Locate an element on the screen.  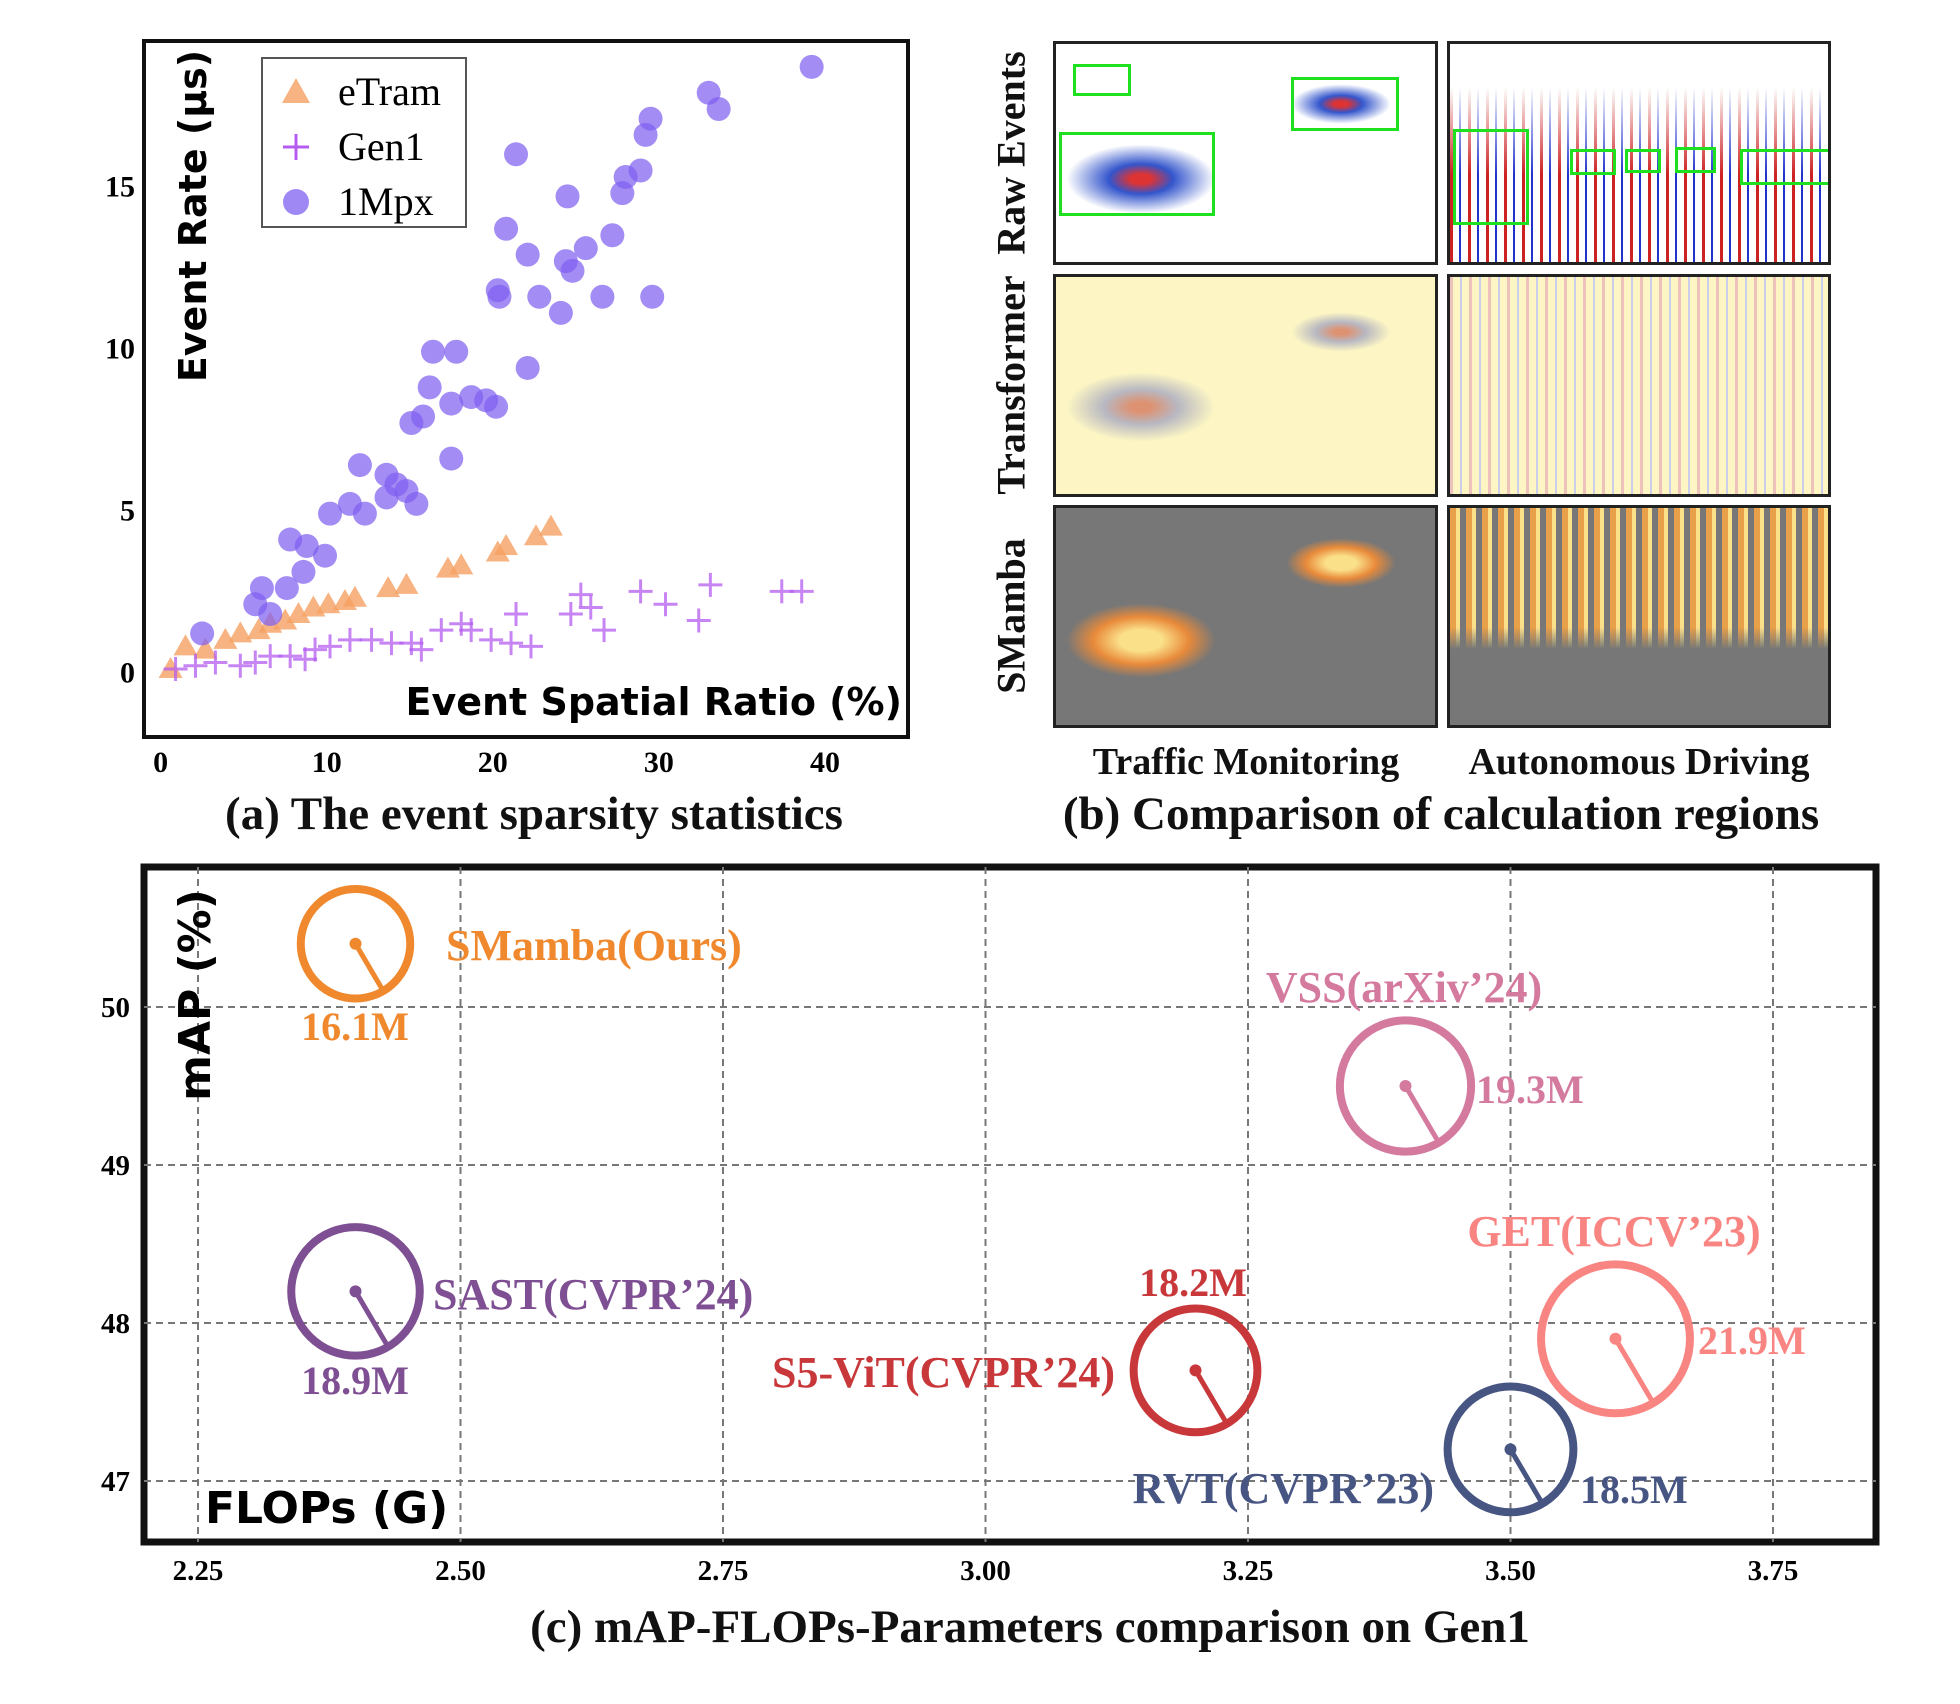
y-tick-label: 47 is located at coordinates (115, 1482).